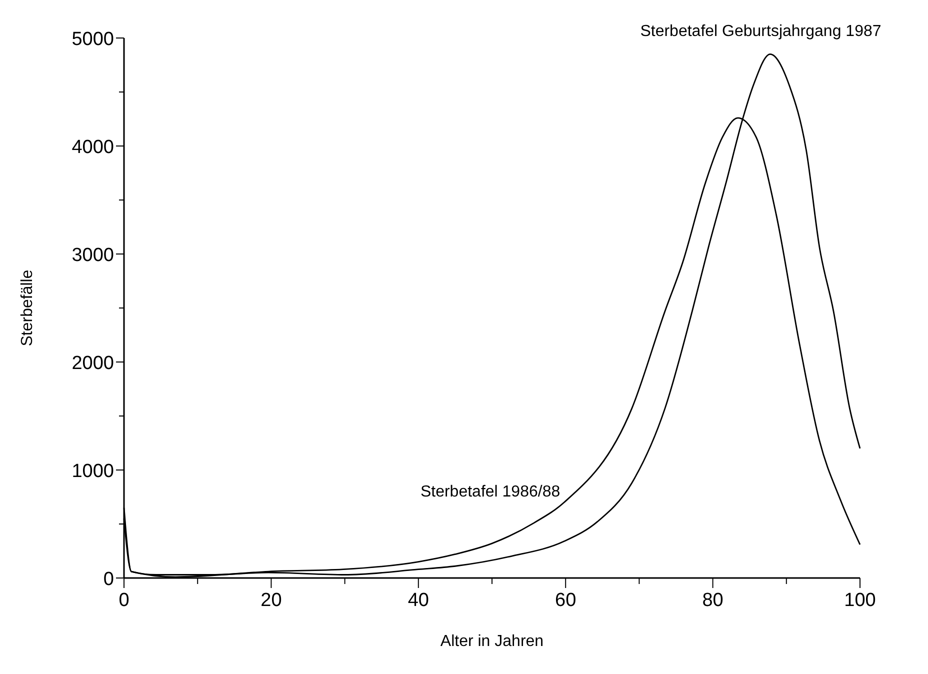  Describe the element at coordinates (565, 600) in the screenshot. I see `x-tick-label: 60` at that location.